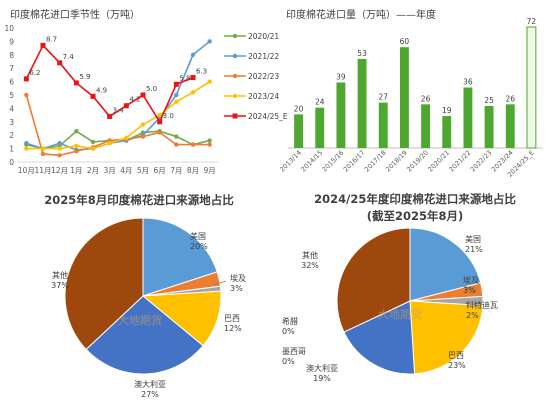  I want to click on slice-pct: 0%, so click(288, 361).